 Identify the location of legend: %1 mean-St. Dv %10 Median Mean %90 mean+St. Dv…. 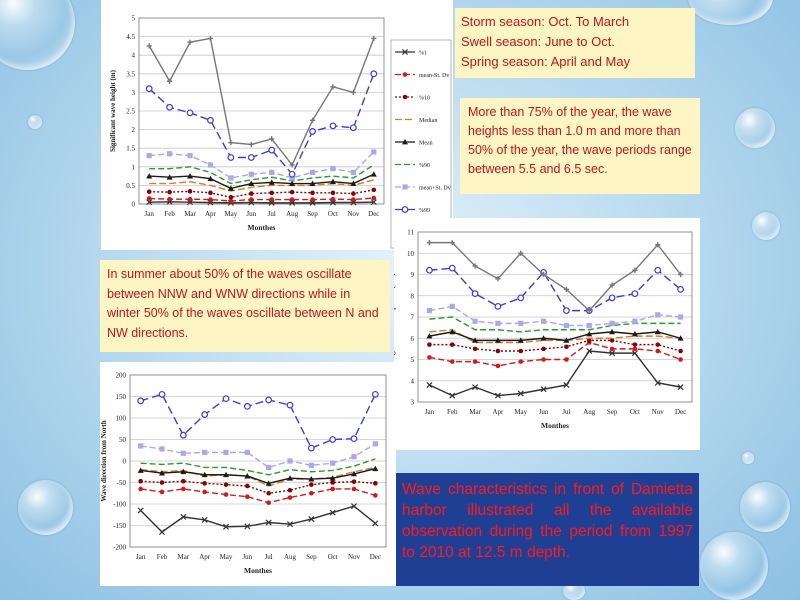
(421, 144).